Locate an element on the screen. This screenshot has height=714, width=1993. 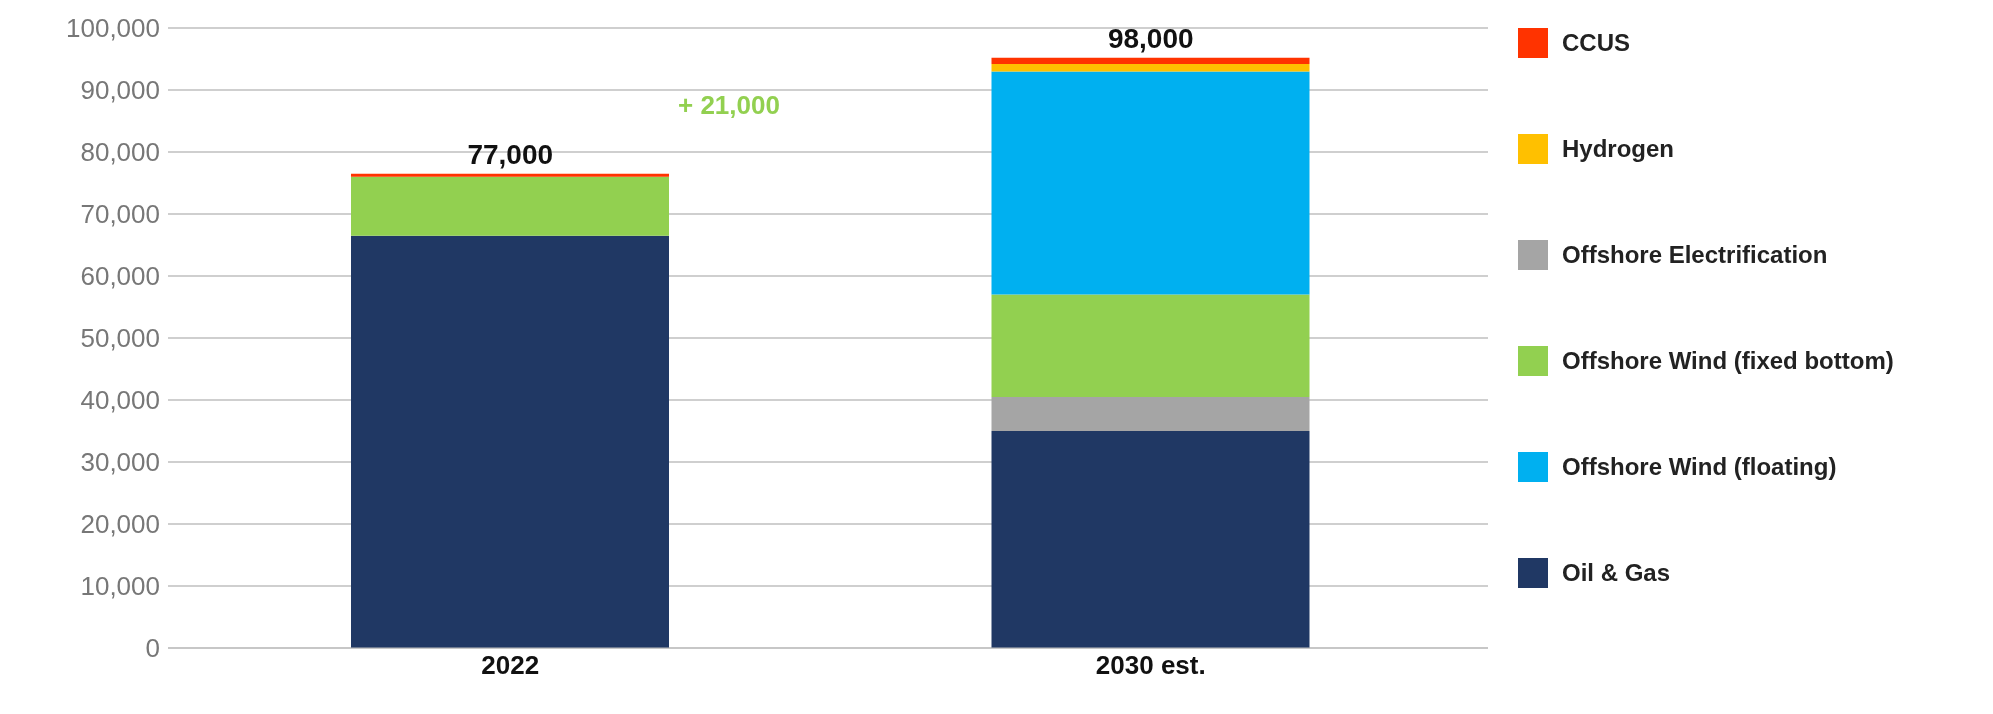
y-tick-label: 40,000 is located at coordinates (120, 400).